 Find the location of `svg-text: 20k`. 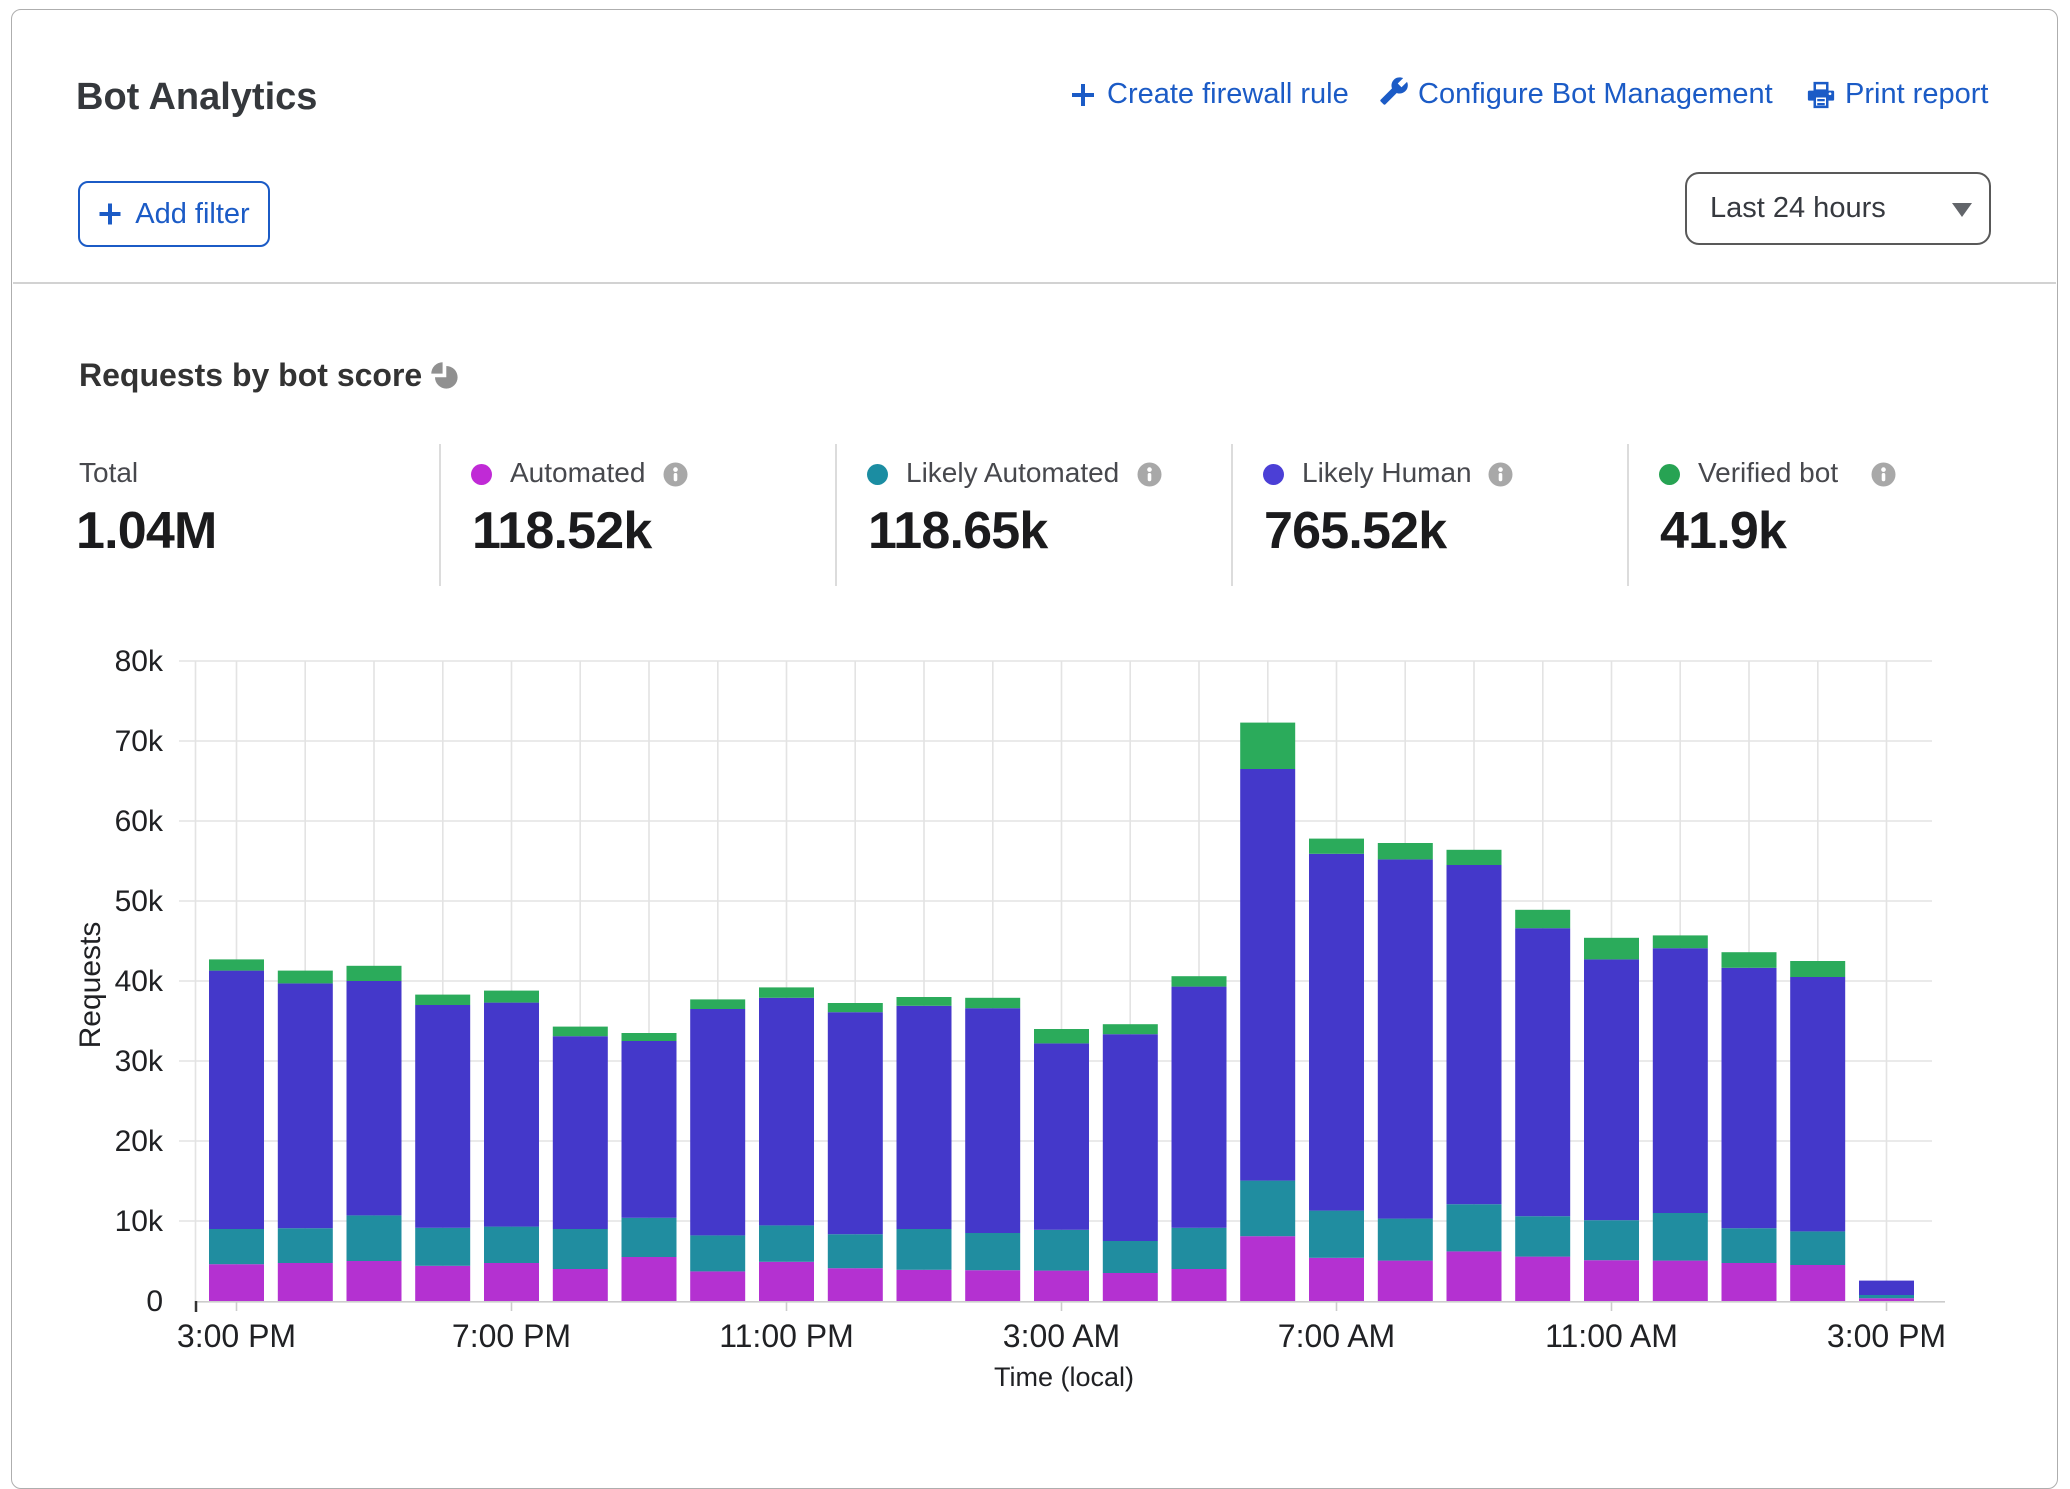

svg-text: 20k is located at coordinates (139, 1141).